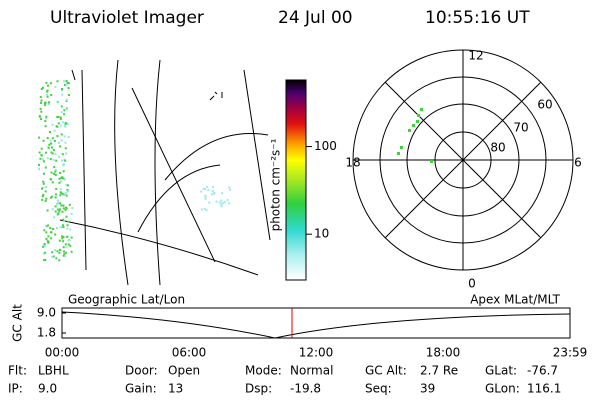  What do you see at coordinates (542, 371) in the screenshot?
I see `field-value: -76.7` at bounding box center [542, 371].